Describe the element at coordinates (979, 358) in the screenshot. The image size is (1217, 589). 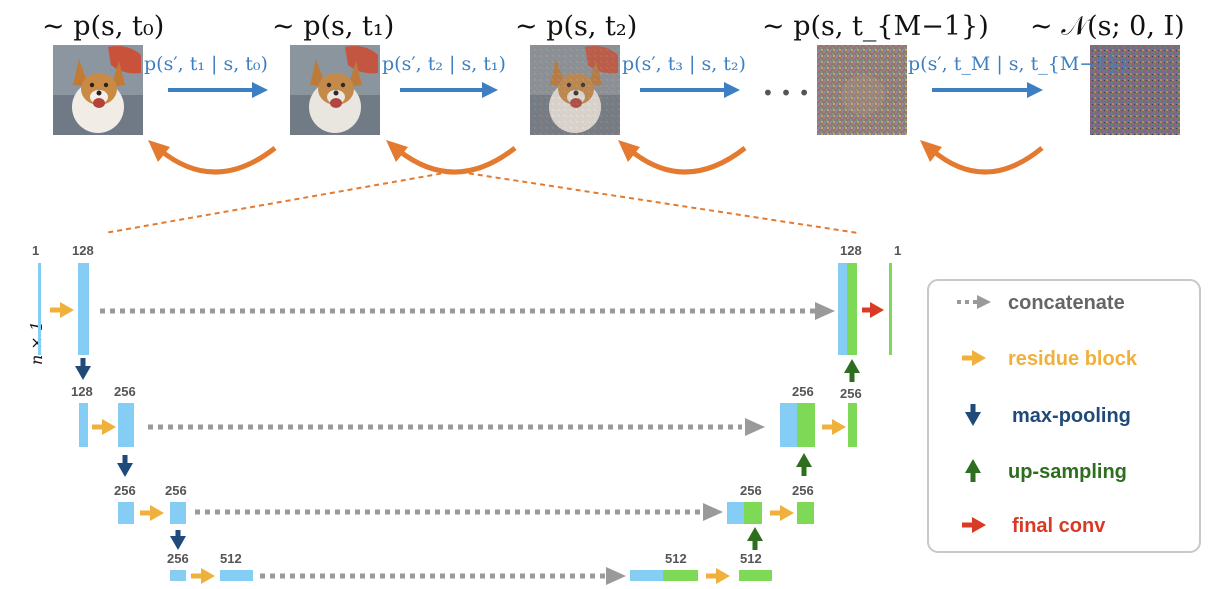
I see `orange-arrowhead-icon` at that location.